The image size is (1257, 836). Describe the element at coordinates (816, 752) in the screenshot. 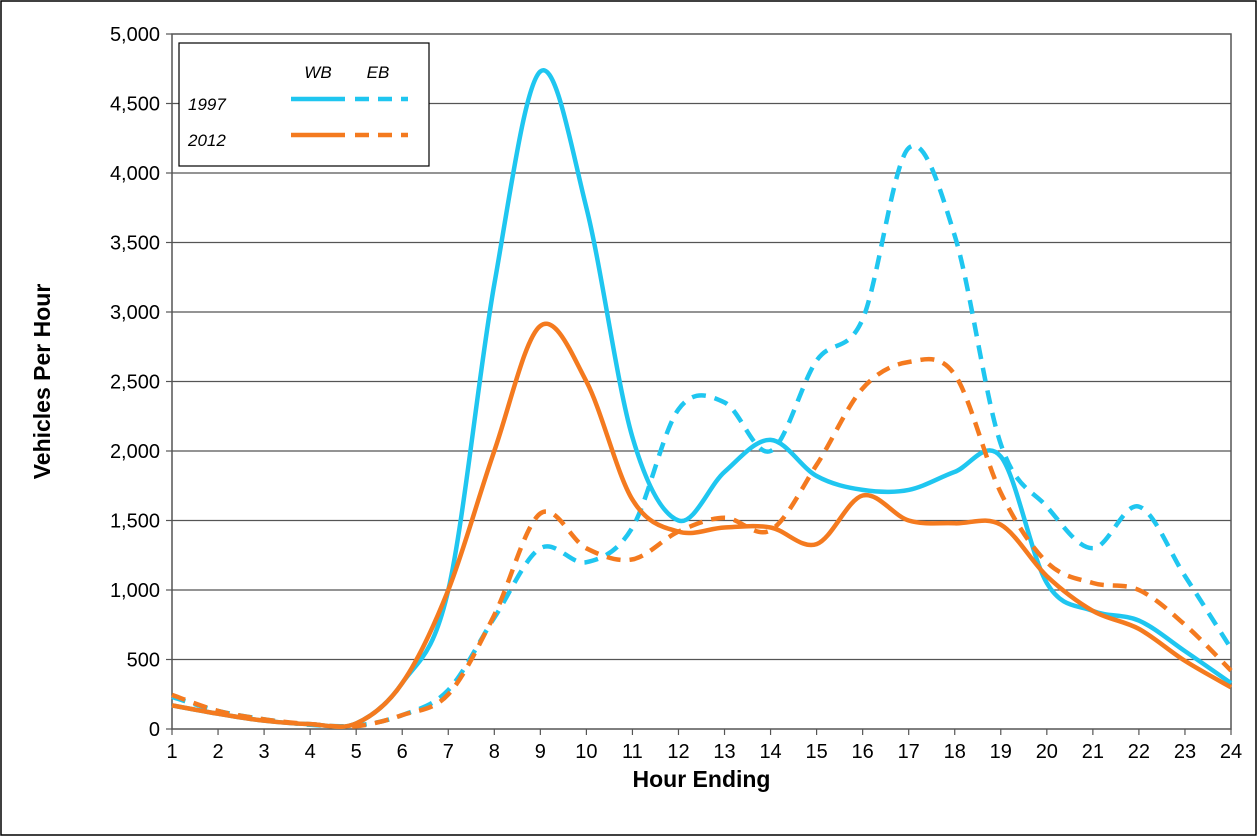

I see `x-tick-label: 15` at that location.